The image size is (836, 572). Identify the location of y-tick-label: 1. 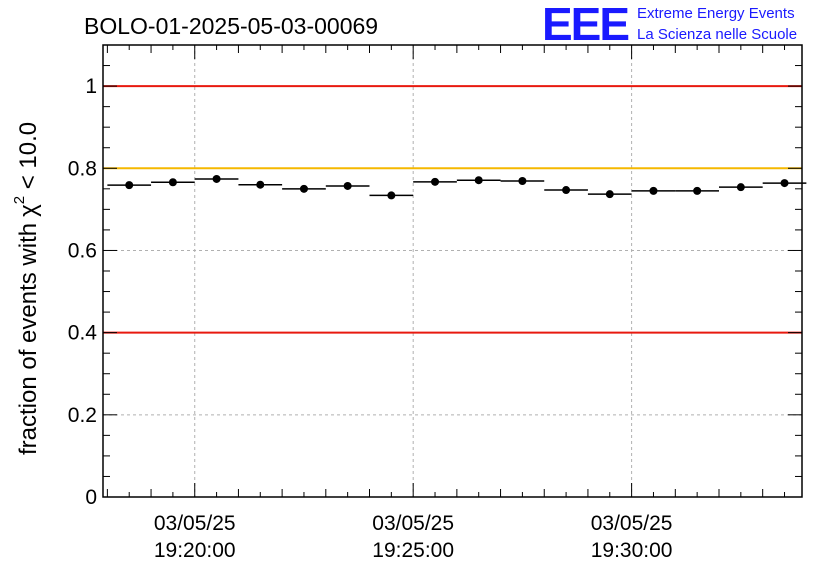
(91, 86).